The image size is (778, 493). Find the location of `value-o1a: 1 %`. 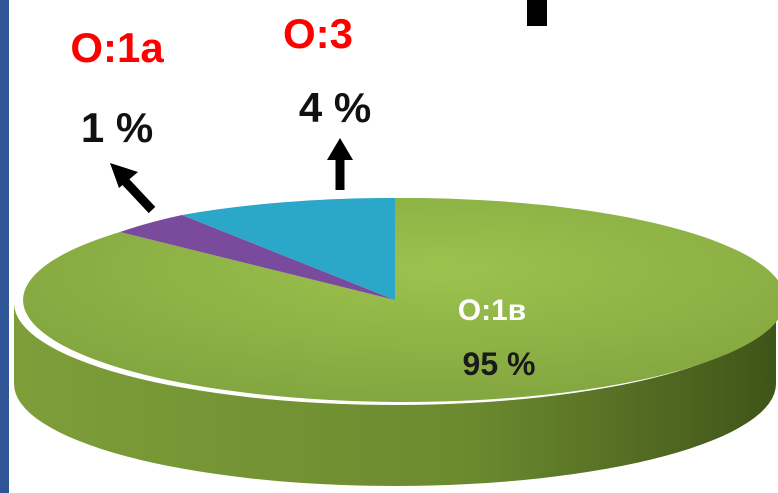

value-o1a: 1 % is located at coordinates (117, 127).